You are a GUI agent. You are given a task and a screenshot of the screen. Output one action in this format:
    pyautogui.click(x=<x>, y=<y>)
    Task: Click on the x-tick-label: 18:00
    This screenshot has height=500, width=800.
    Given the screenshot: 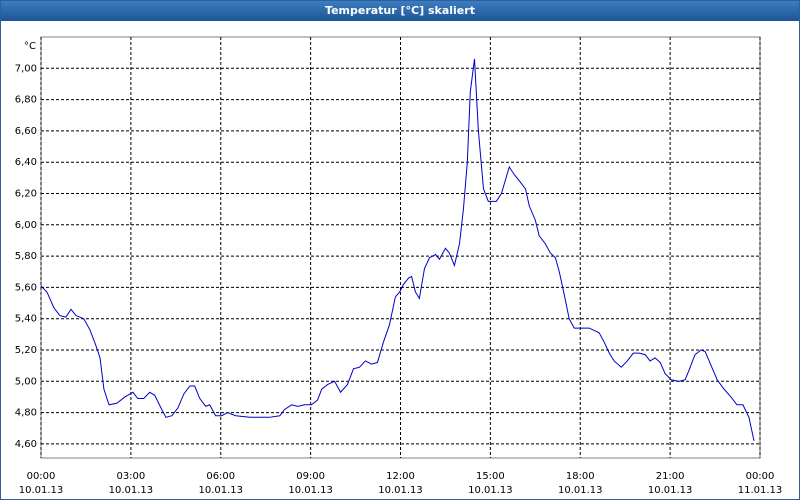 What is the action you would take?
    pyautogui.click(x=580, y=476)
    